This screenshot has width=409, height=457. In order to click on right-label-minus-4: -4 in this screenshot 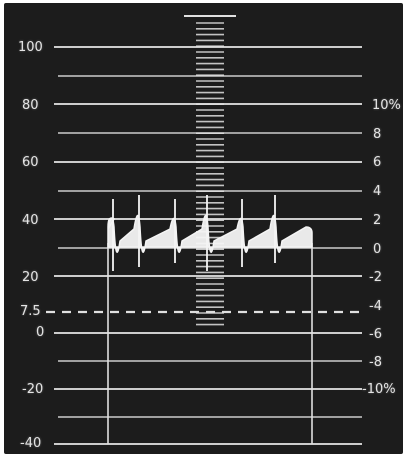, I will do `click(375, 306)`.